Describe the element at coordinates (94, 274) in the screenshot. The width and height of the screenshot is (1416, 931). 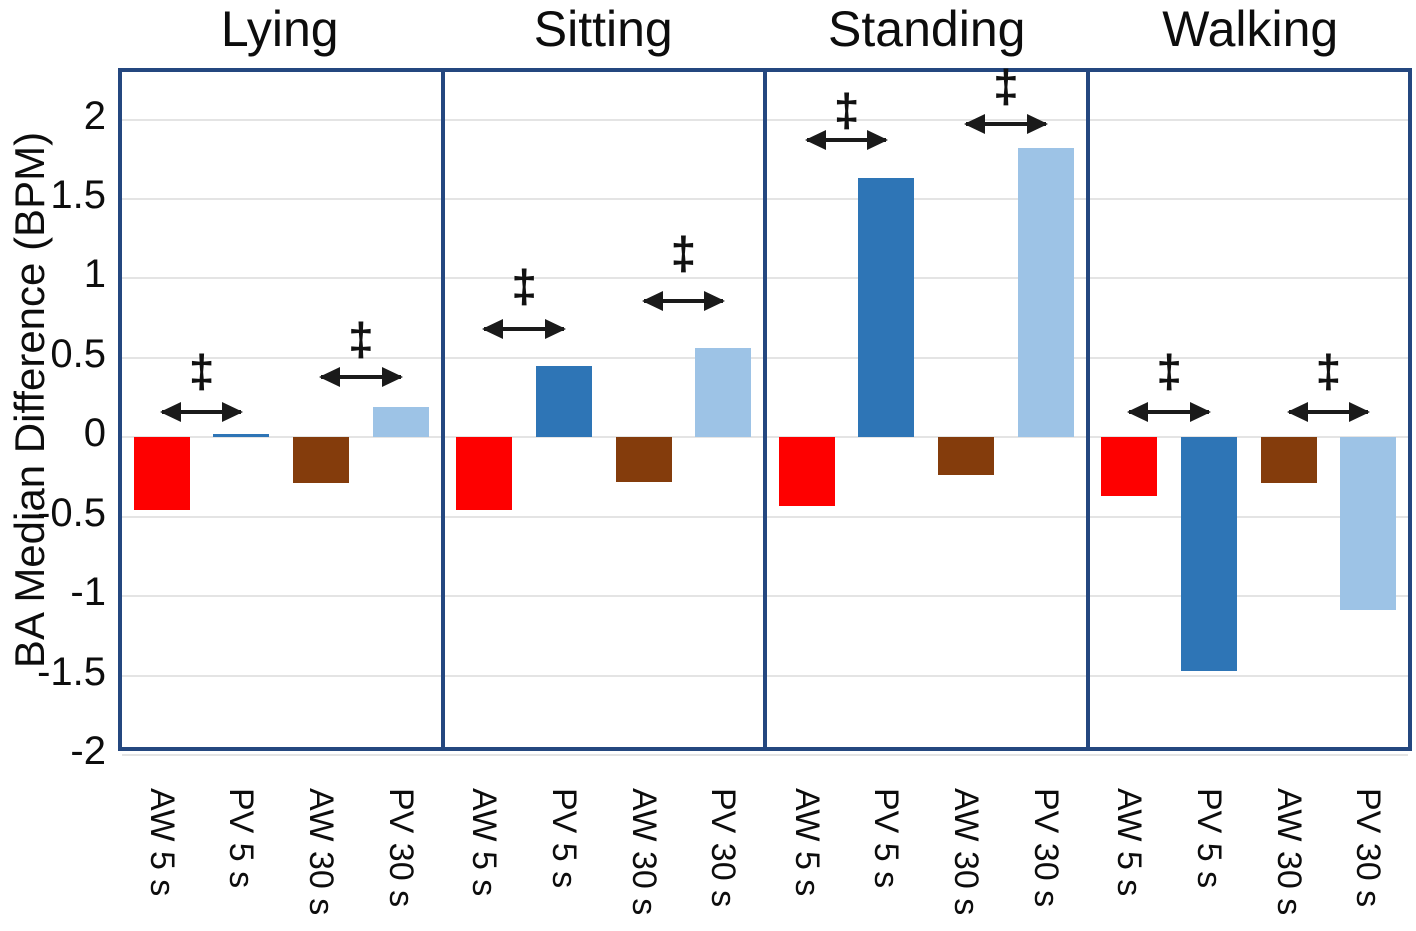
I see `y-tick-label: 1` at that location.